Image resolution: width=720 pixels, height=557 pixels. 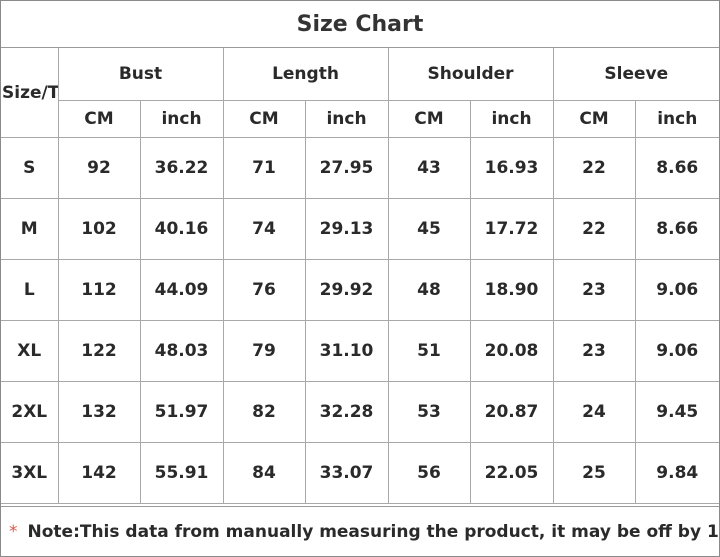 What do you see at coordinates (346, 290) in the screenshot?
I see `measurement-cell: 29.92` at bounding box center [346, 290].